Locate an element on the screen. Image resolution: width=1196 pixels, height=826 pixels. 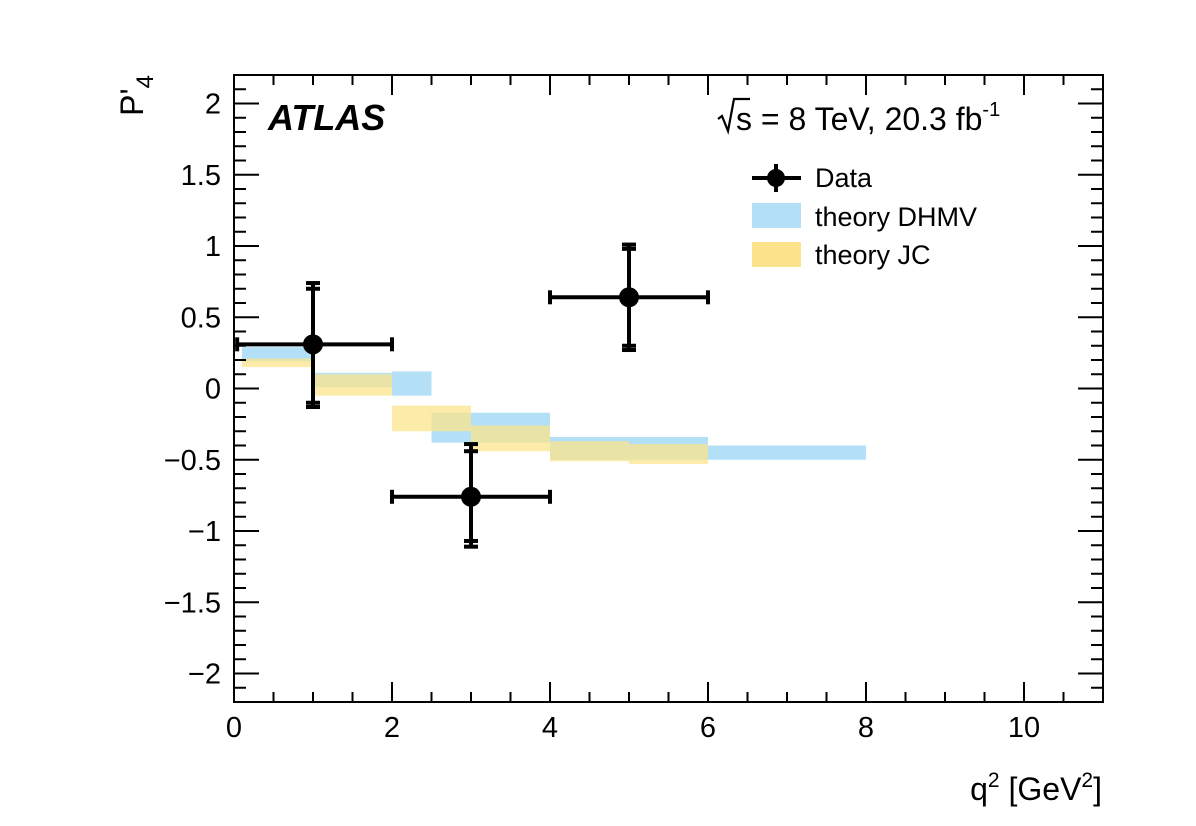
y-tick-label-1: −1.5 is located at coordinates (192, 603).